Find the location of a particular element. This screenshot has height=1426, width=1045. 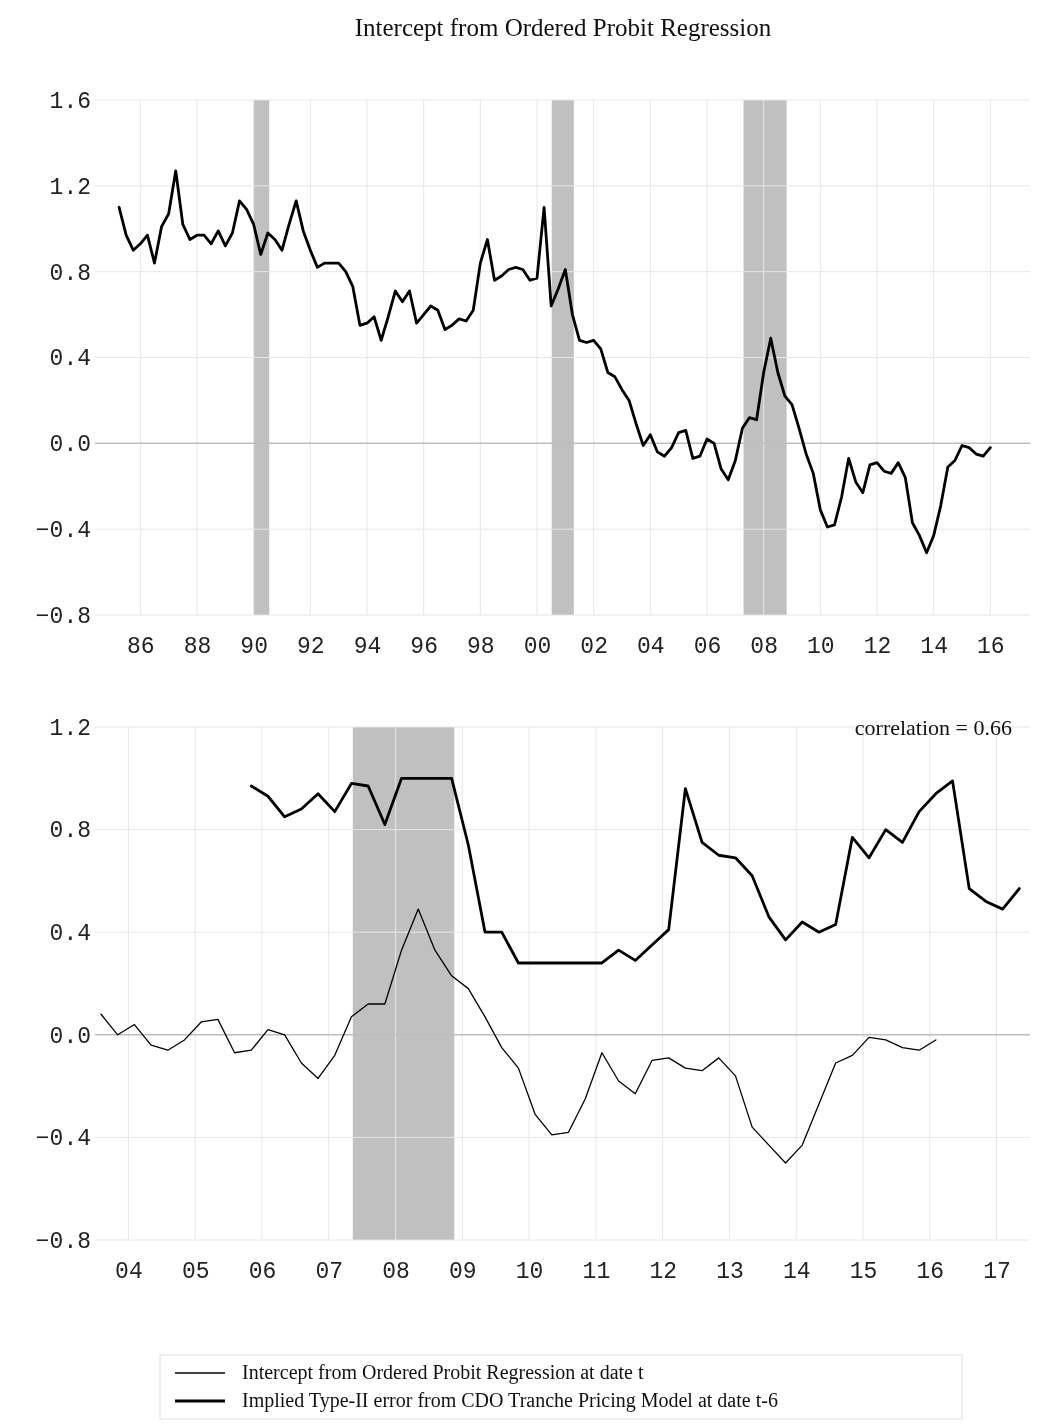

legend-label: Implied Type-II error from CDO Tranche Pricing Model at date t-6 is located at coordinates (510, 1400).